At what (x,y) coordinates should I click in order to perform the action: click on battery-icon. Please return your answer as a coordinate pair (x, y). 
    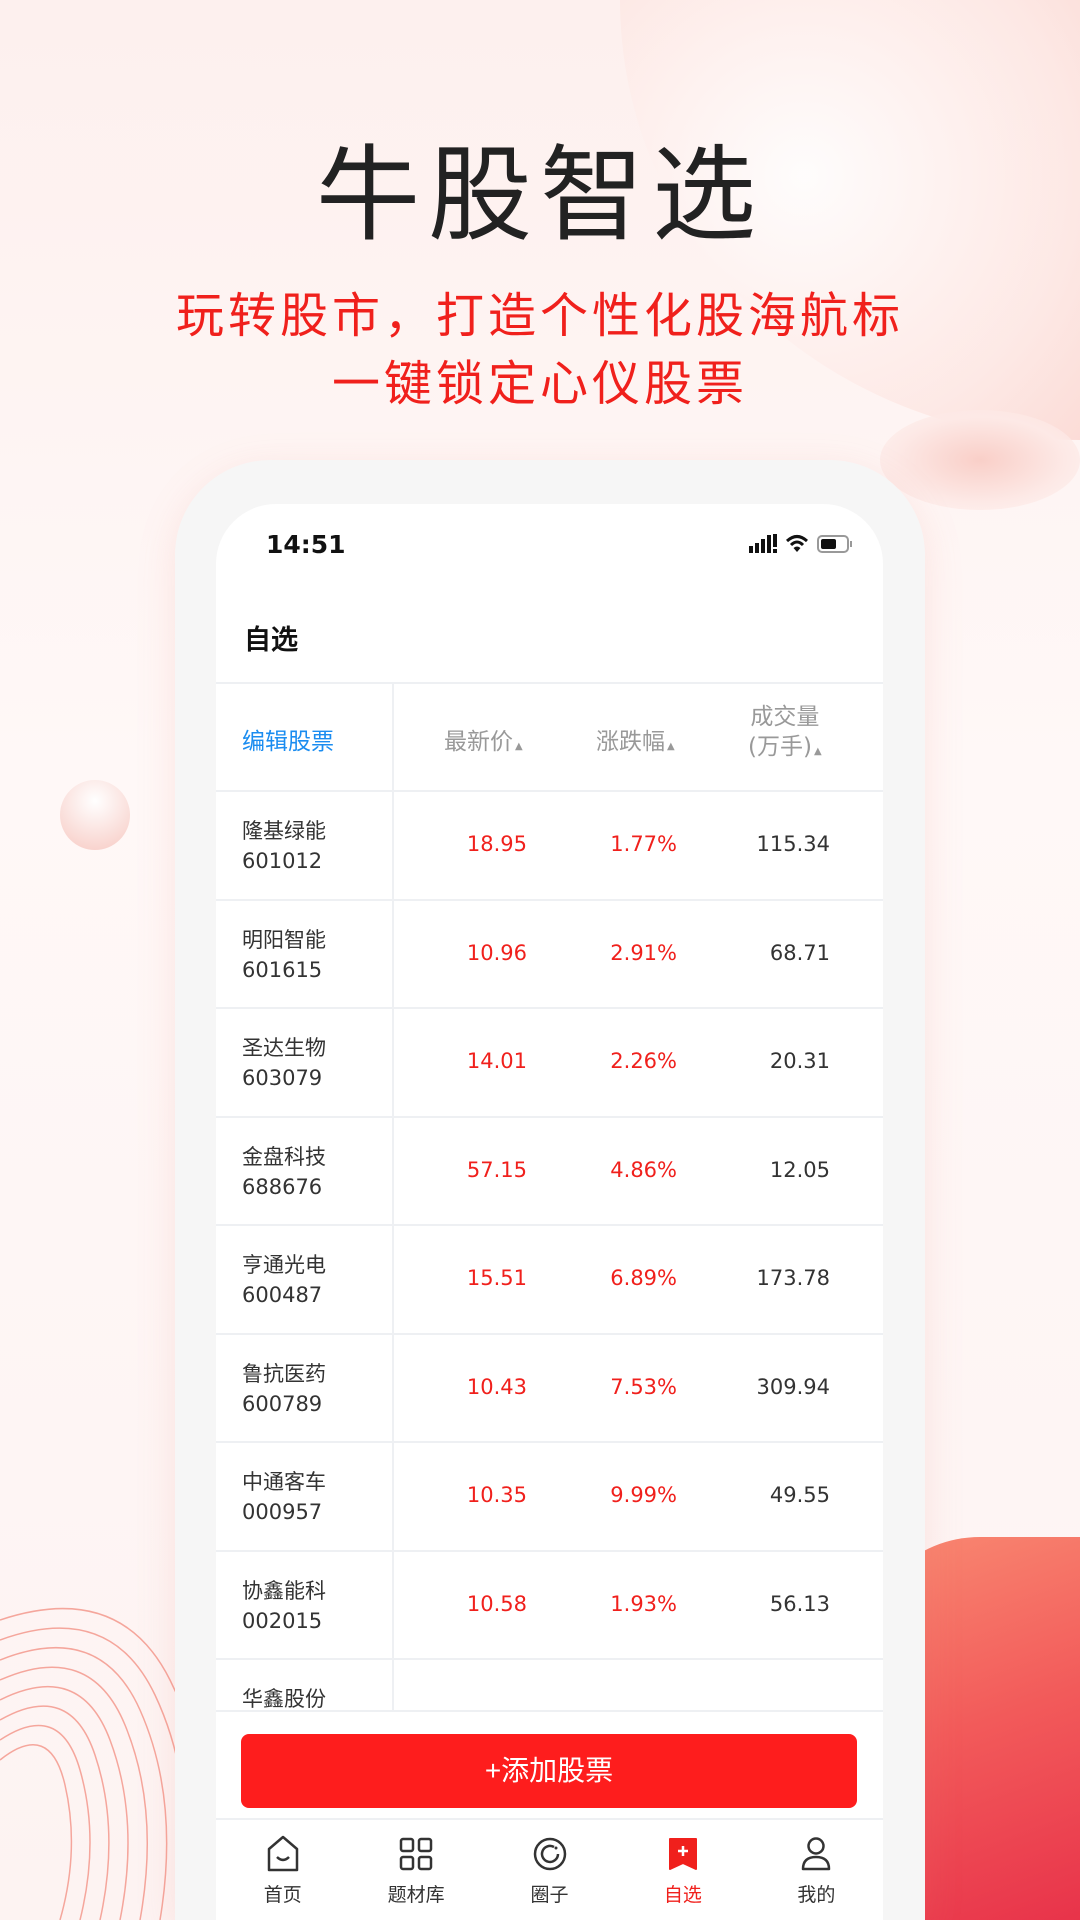
    Looking at the image, I should click on (834, 544).